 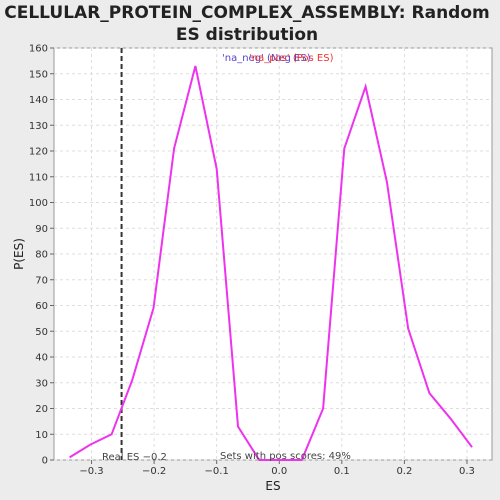 I want to click on x-tick-label: 0.1, so click(x=342, y=471).